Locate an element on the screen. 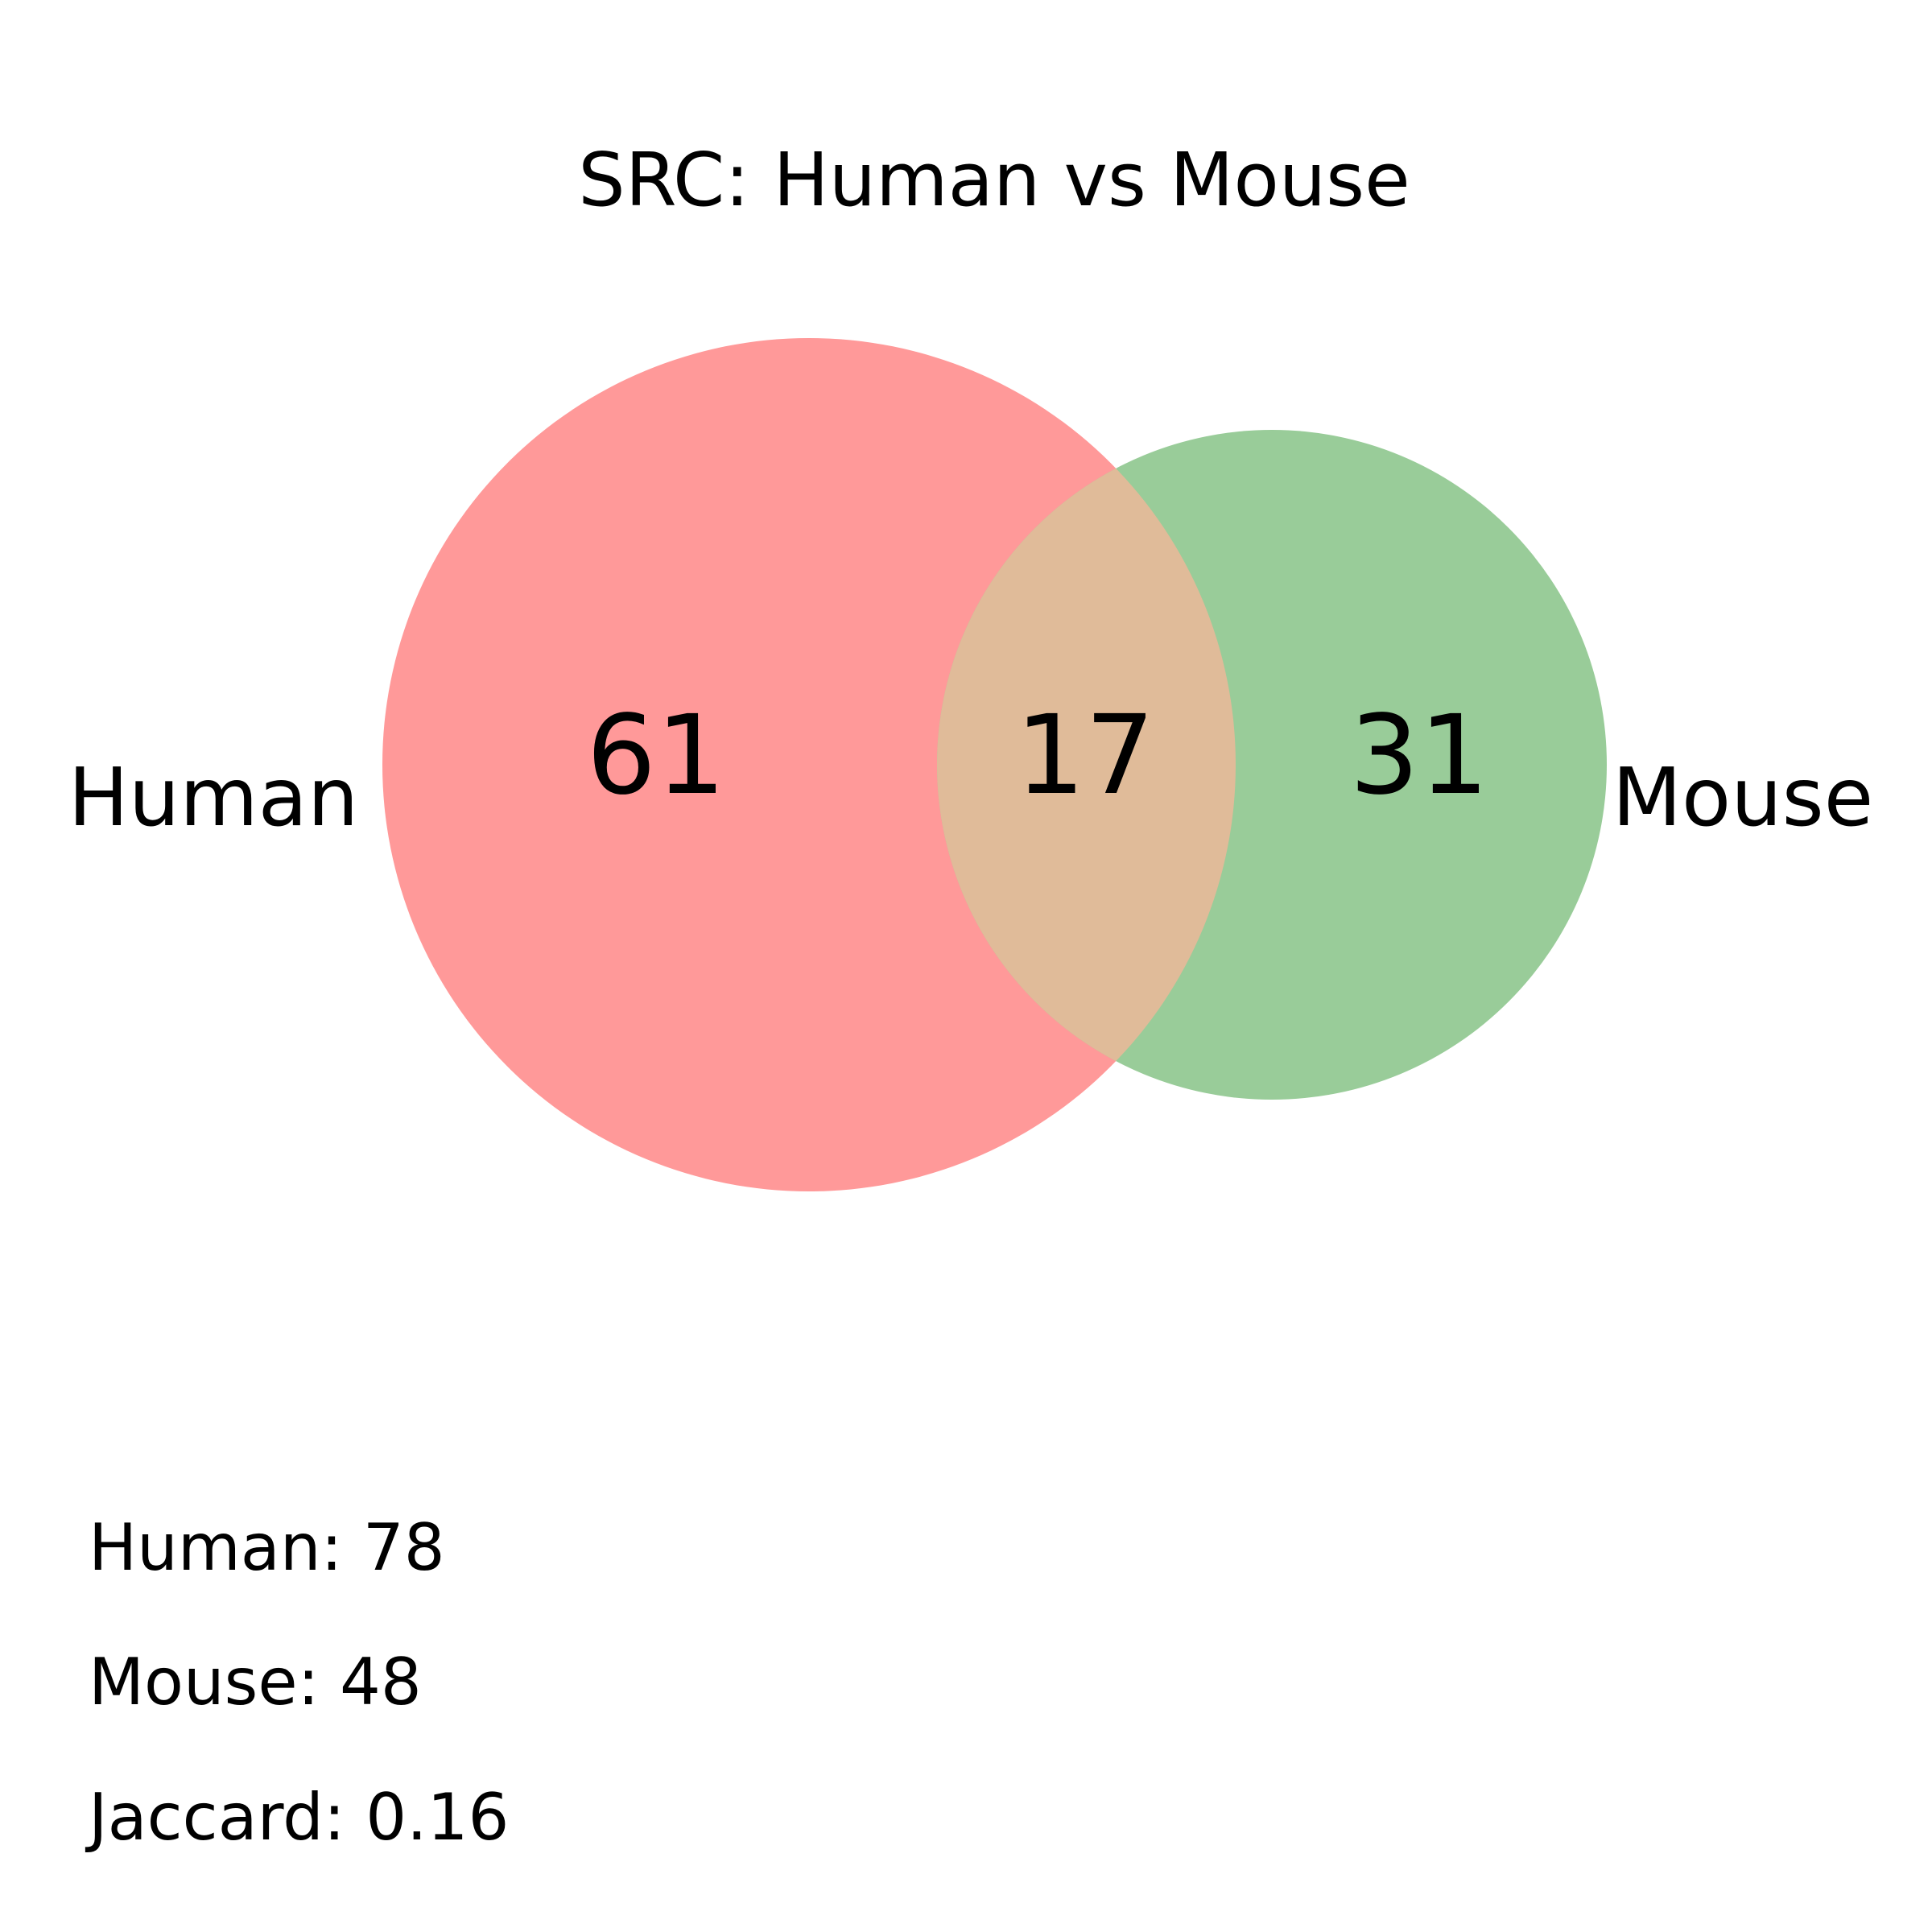  region-label-intersection: 17 is located at coordinates (1084, 755).